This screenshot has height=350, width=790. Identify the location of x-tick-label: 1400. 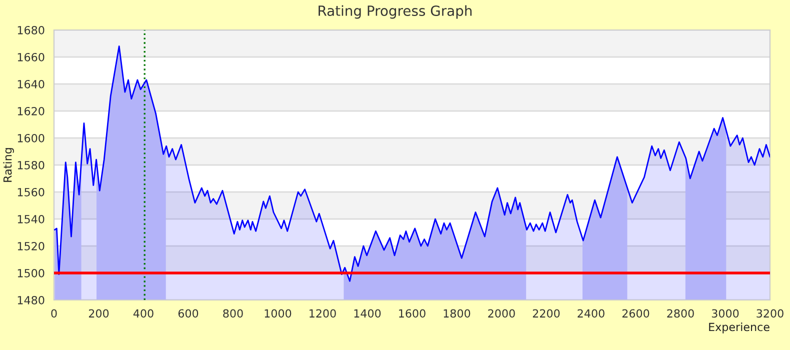
(367, 313).